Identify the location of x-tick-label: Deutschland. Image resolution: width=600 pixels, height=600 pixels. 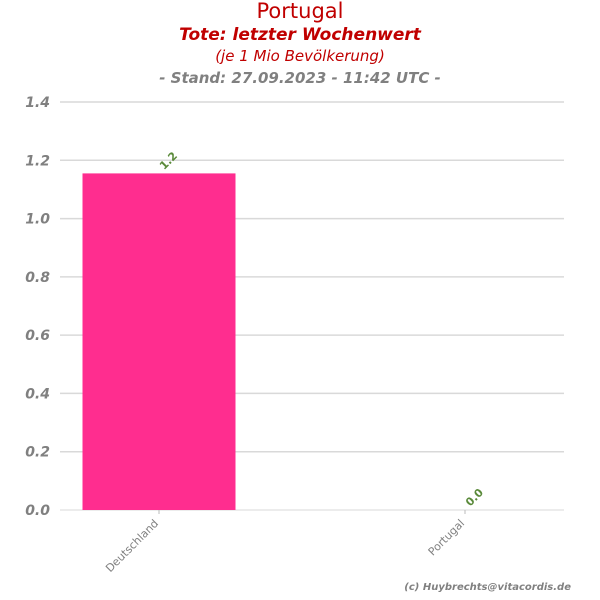
(132, 546).